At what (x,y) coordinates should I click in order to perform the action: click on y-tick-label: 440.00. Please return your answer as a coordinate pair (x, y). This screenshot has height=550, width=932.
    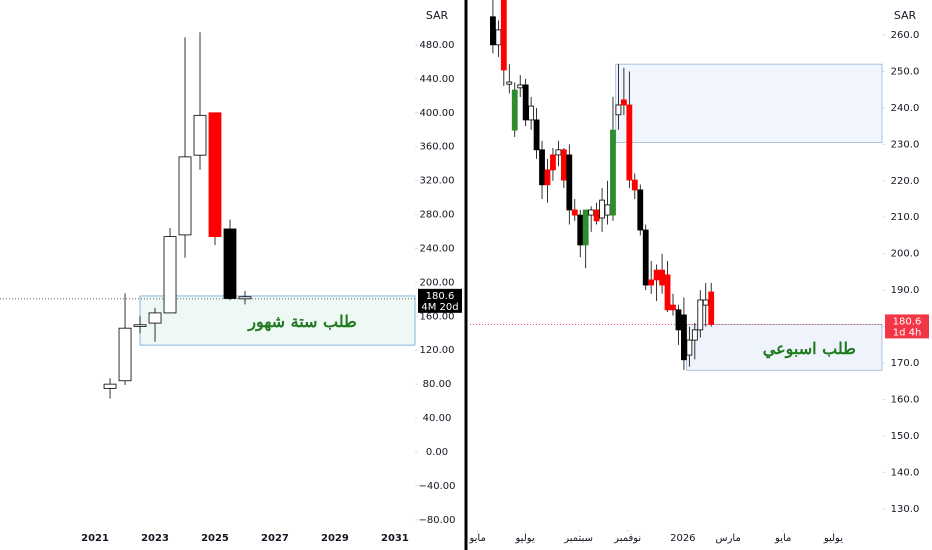
    Looking at the image, I should click on (437, 79).